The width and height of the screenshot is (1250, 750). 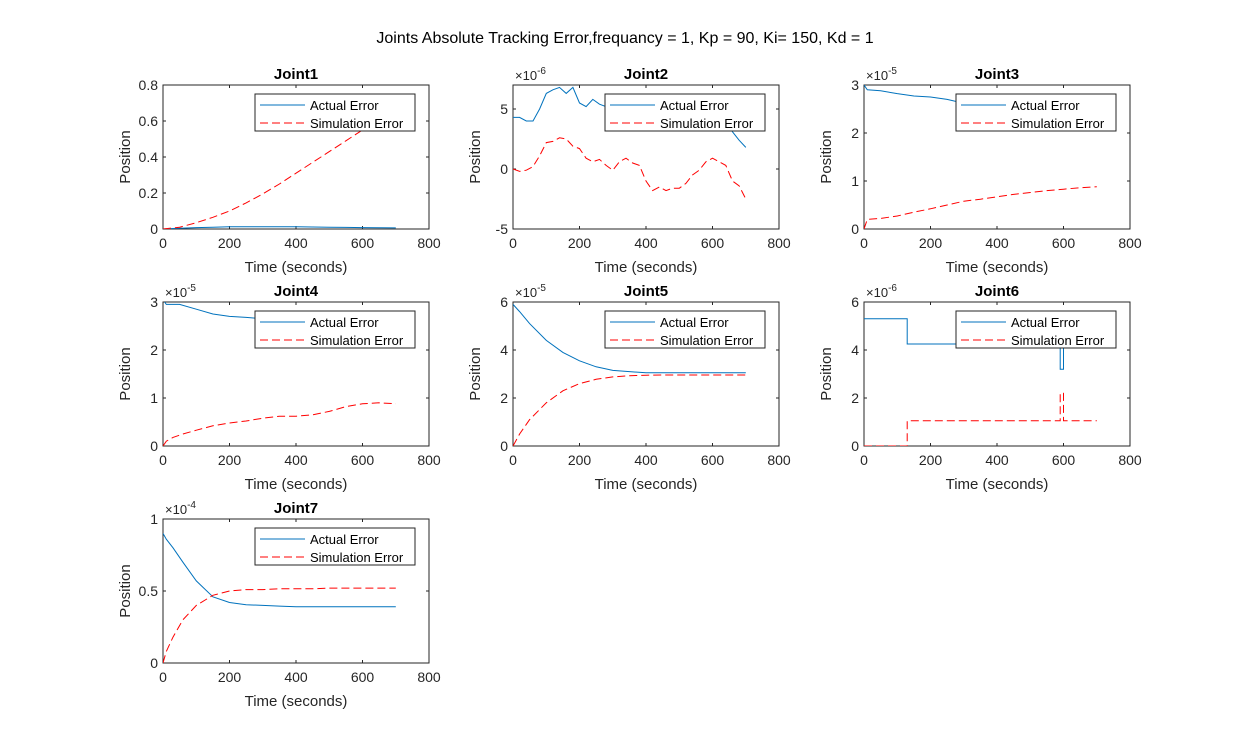 What do you see at coordinates (296, 508) in the screenshot?
I see `subplot-title: Joint7` at bounding box center [296, 508].